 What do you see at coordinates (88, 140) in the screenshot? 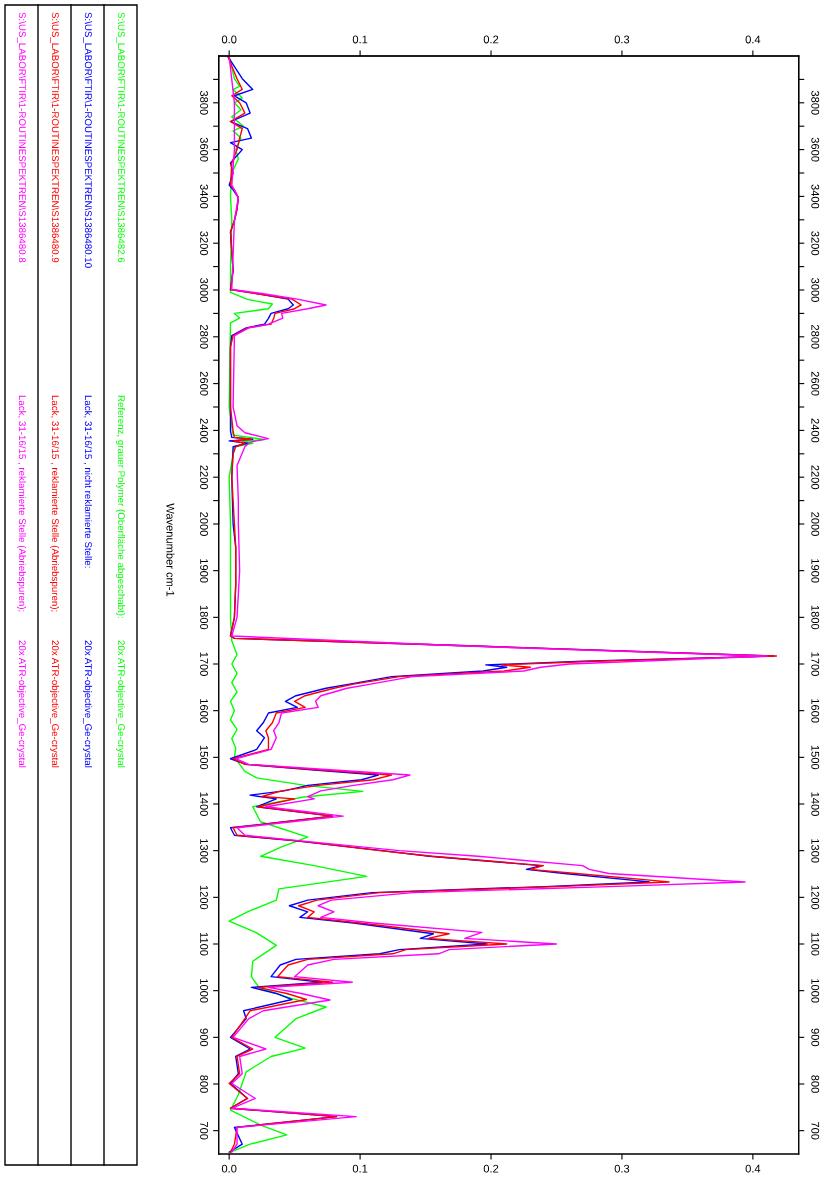
I see `text: S:\US_LABOR\FTIR\1-ROUTINESPEKTREN\S1386480.10` at bounding box center [88, 140].